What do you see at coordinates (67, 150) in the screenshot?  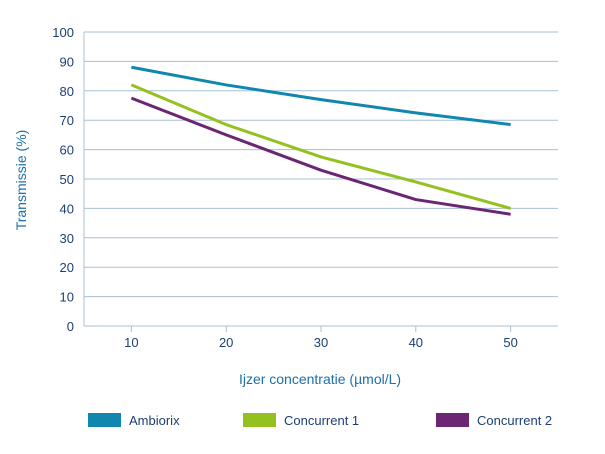 I see `y-tick-label: 60` at bounding box center [67, 150].